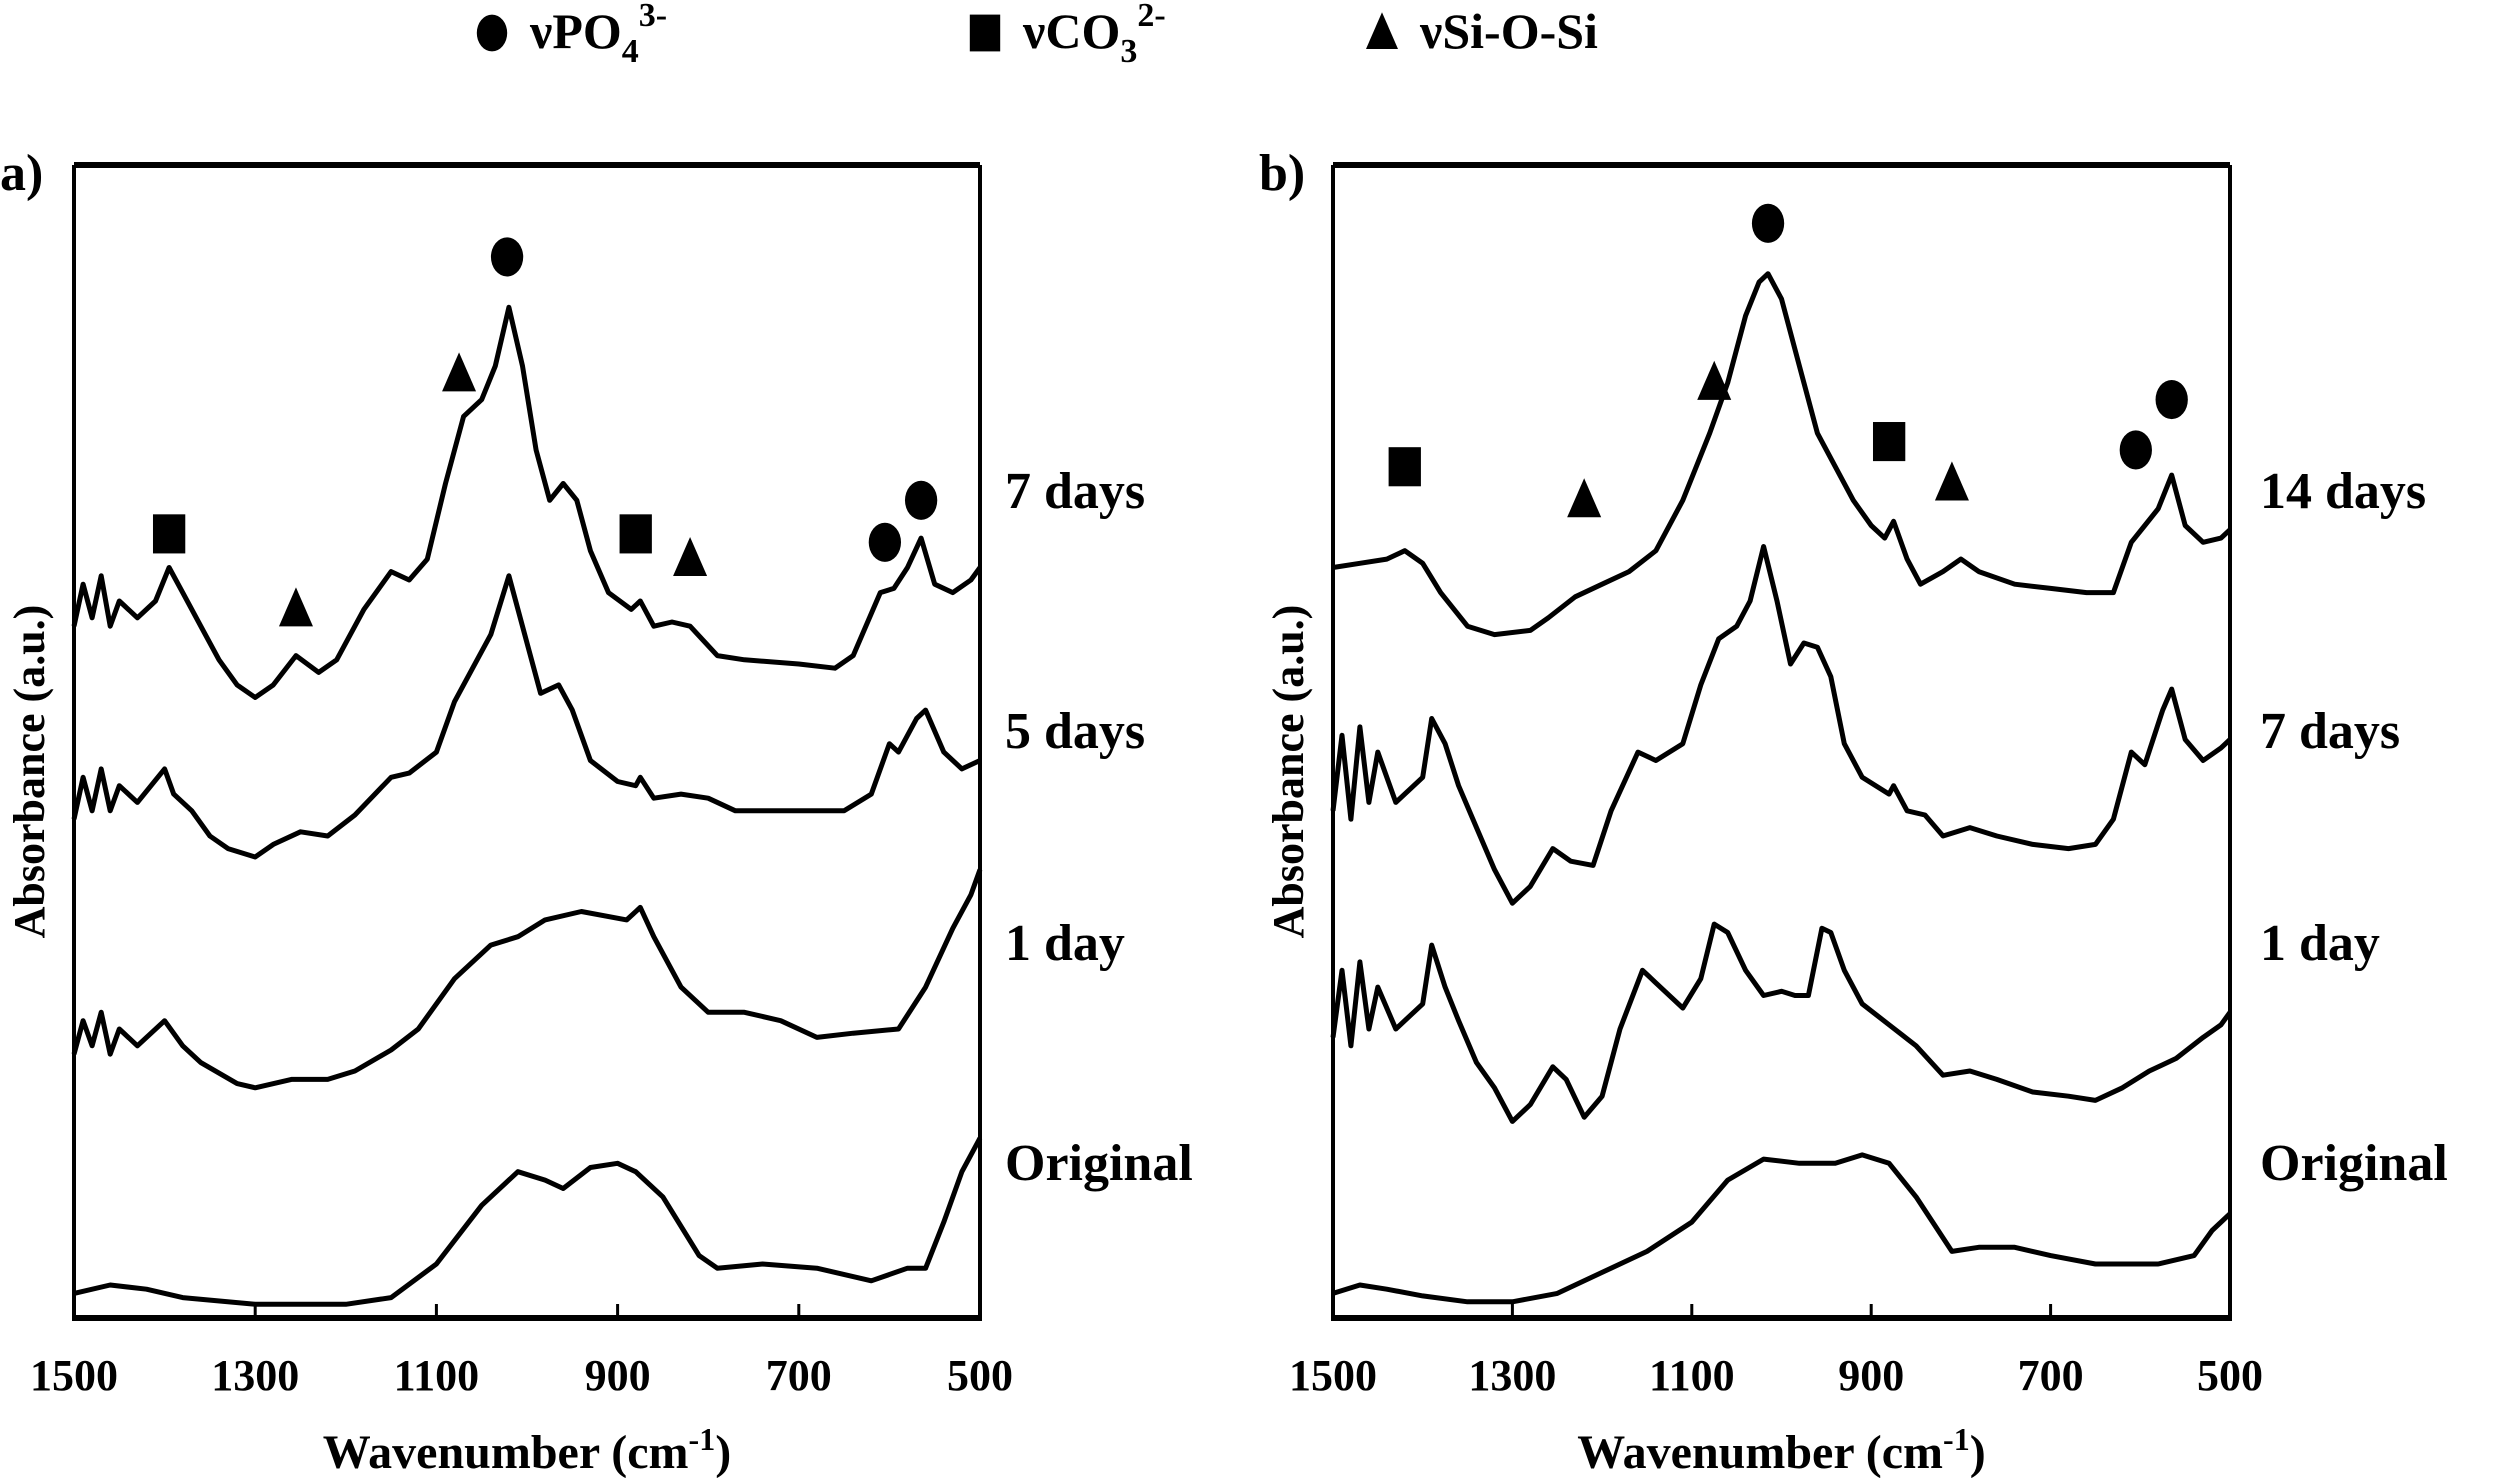  Describe the element at coordinates (1094, 35) in the screenshot. I see `legend-label: νCO32-` at that location.